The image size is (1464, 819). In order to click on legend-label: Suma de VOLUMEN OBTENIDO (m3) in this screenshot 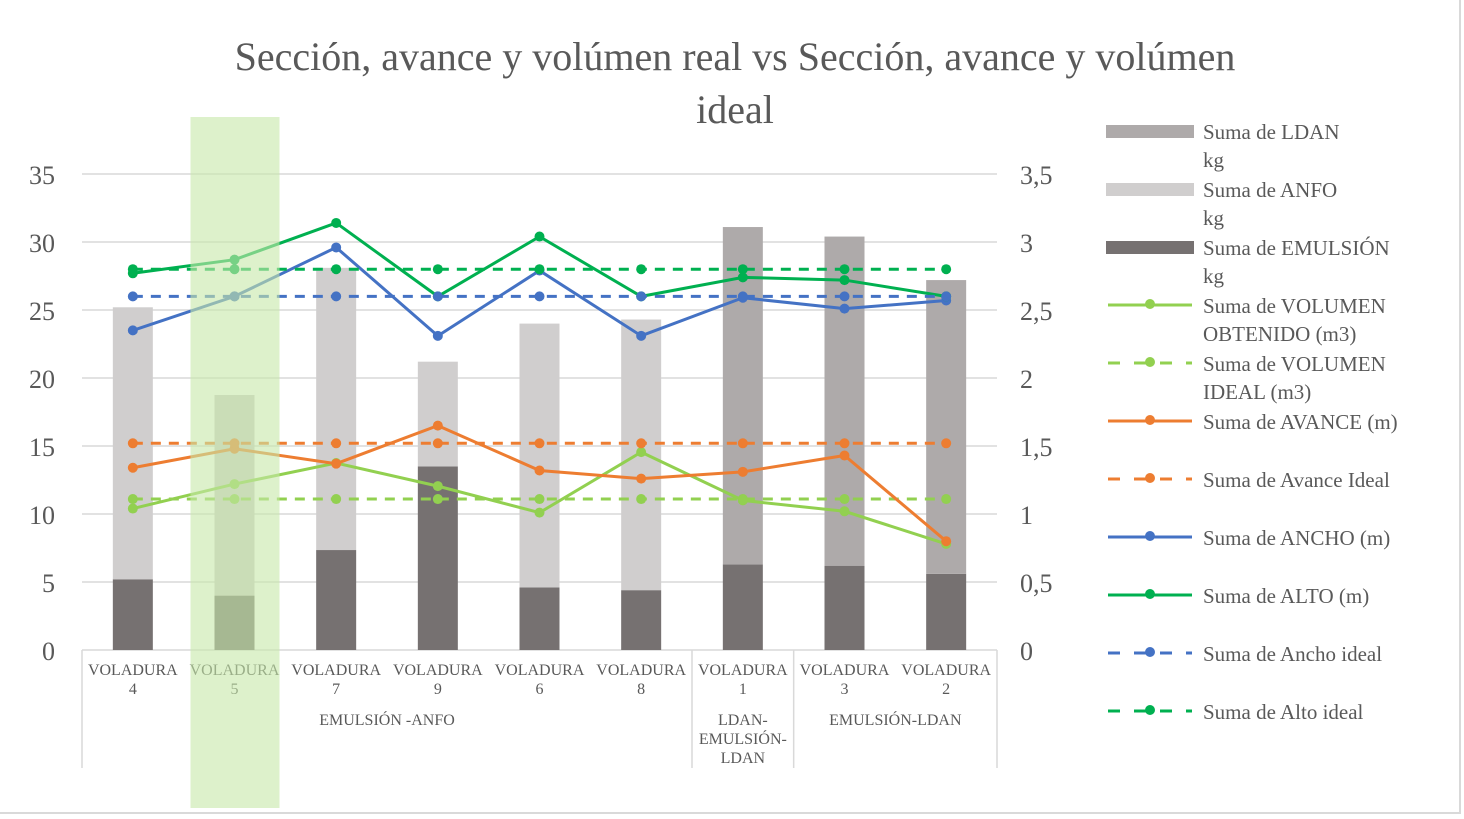, I will do `click(1294, 320)`.